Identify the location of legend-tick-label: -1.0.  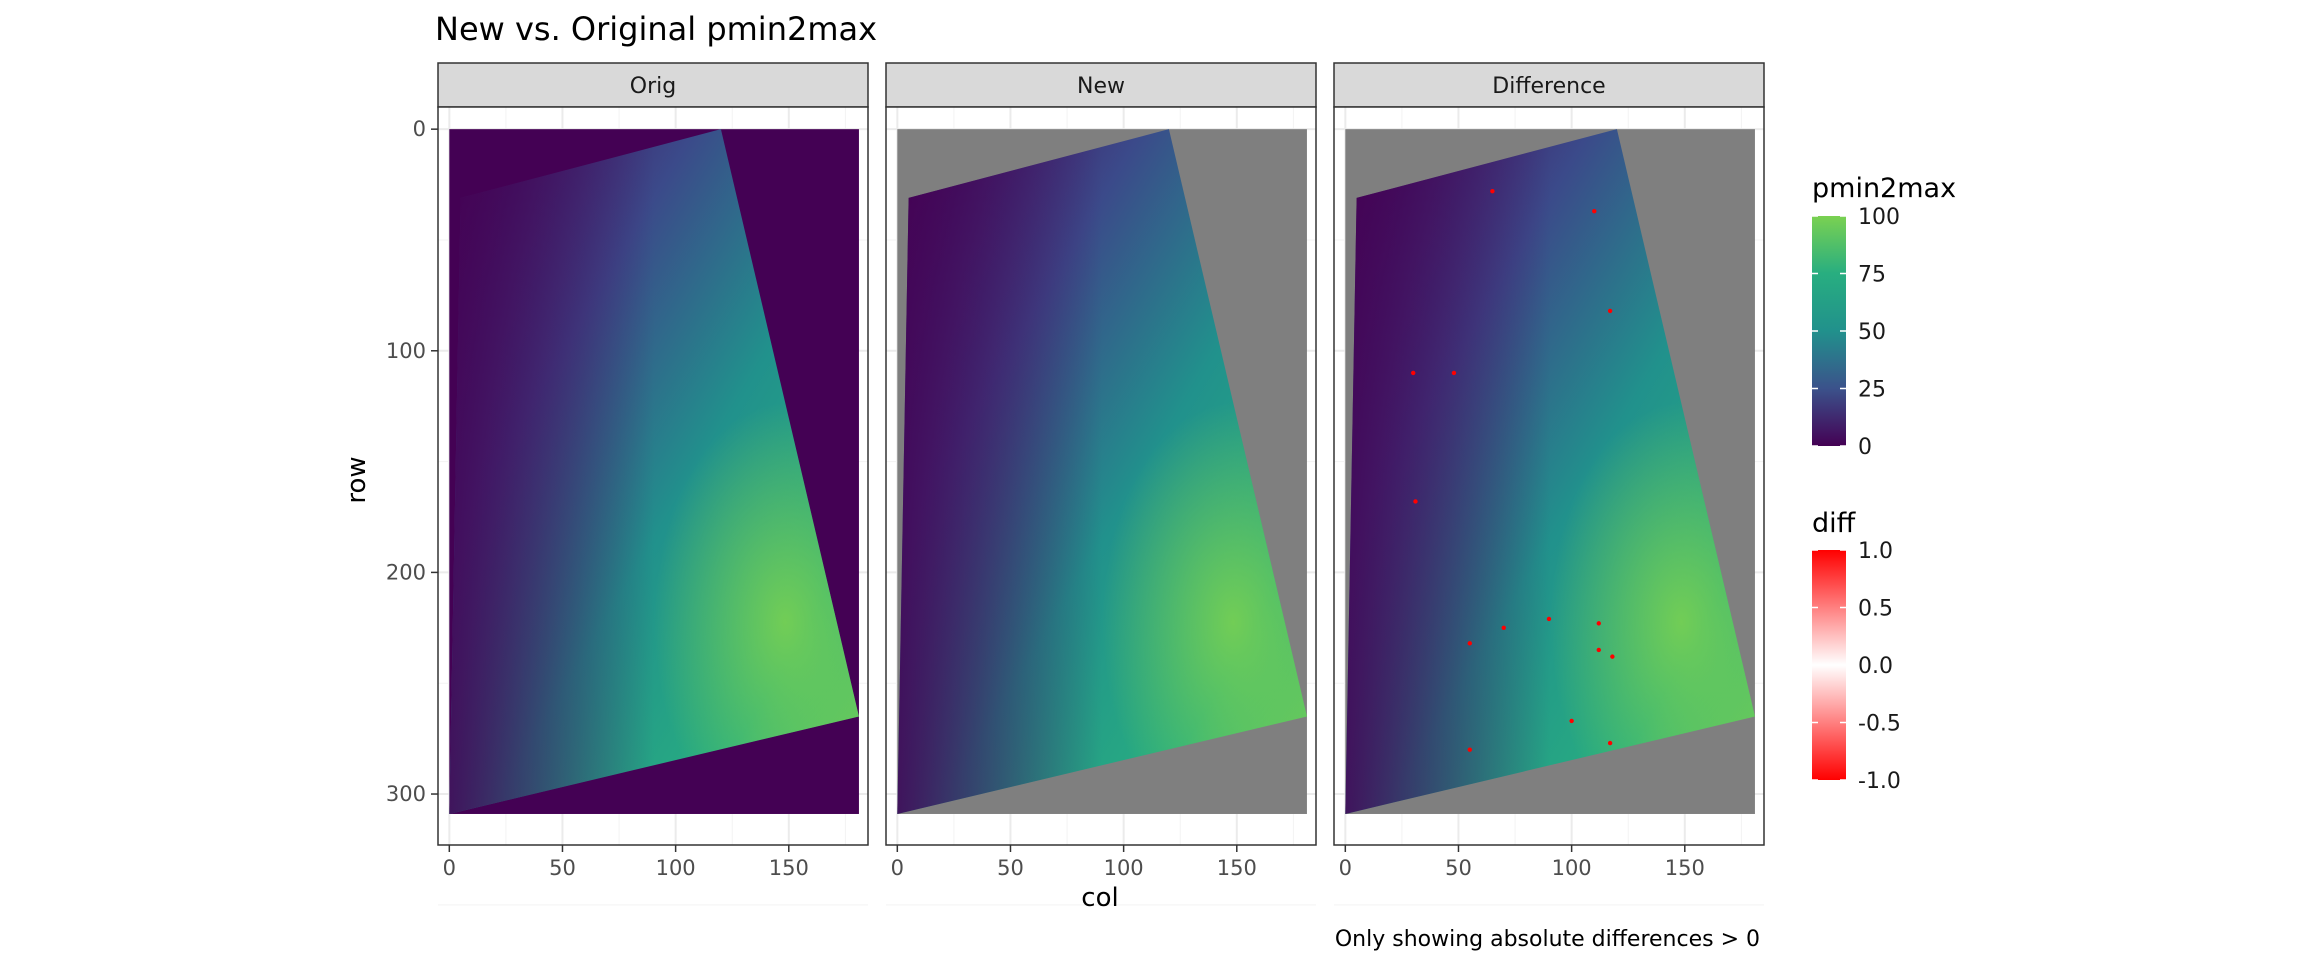
(1879, 781).